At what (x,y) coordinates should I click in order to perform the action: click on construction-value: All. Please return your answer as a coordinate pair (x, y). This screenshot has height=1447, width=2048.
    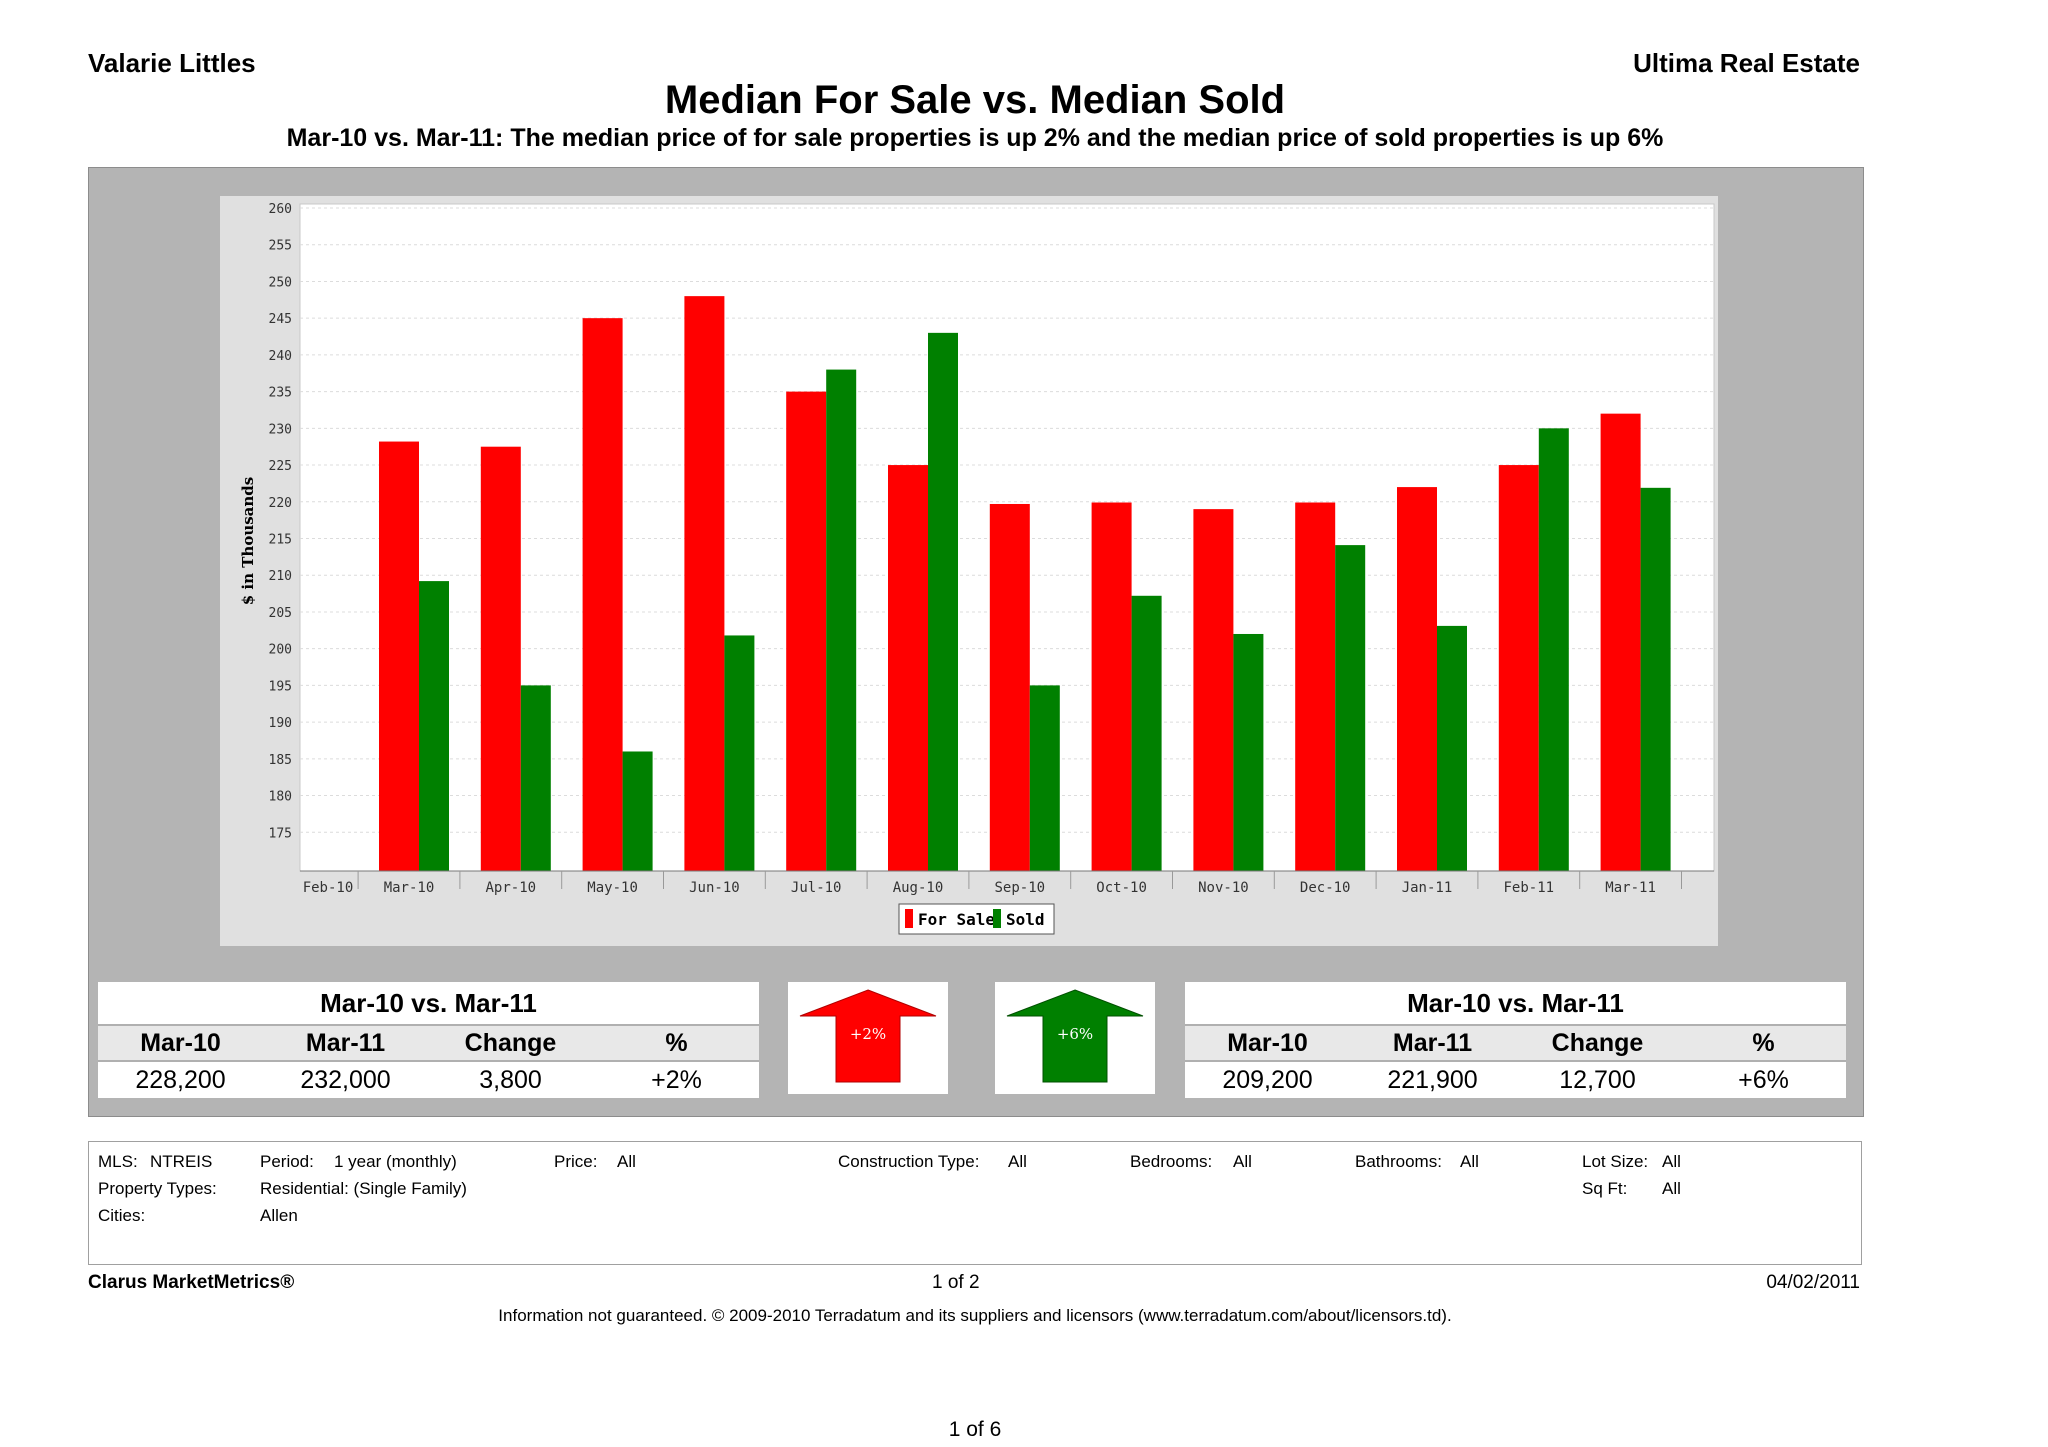
    Looking at the image, I should click on (1017, 1161).